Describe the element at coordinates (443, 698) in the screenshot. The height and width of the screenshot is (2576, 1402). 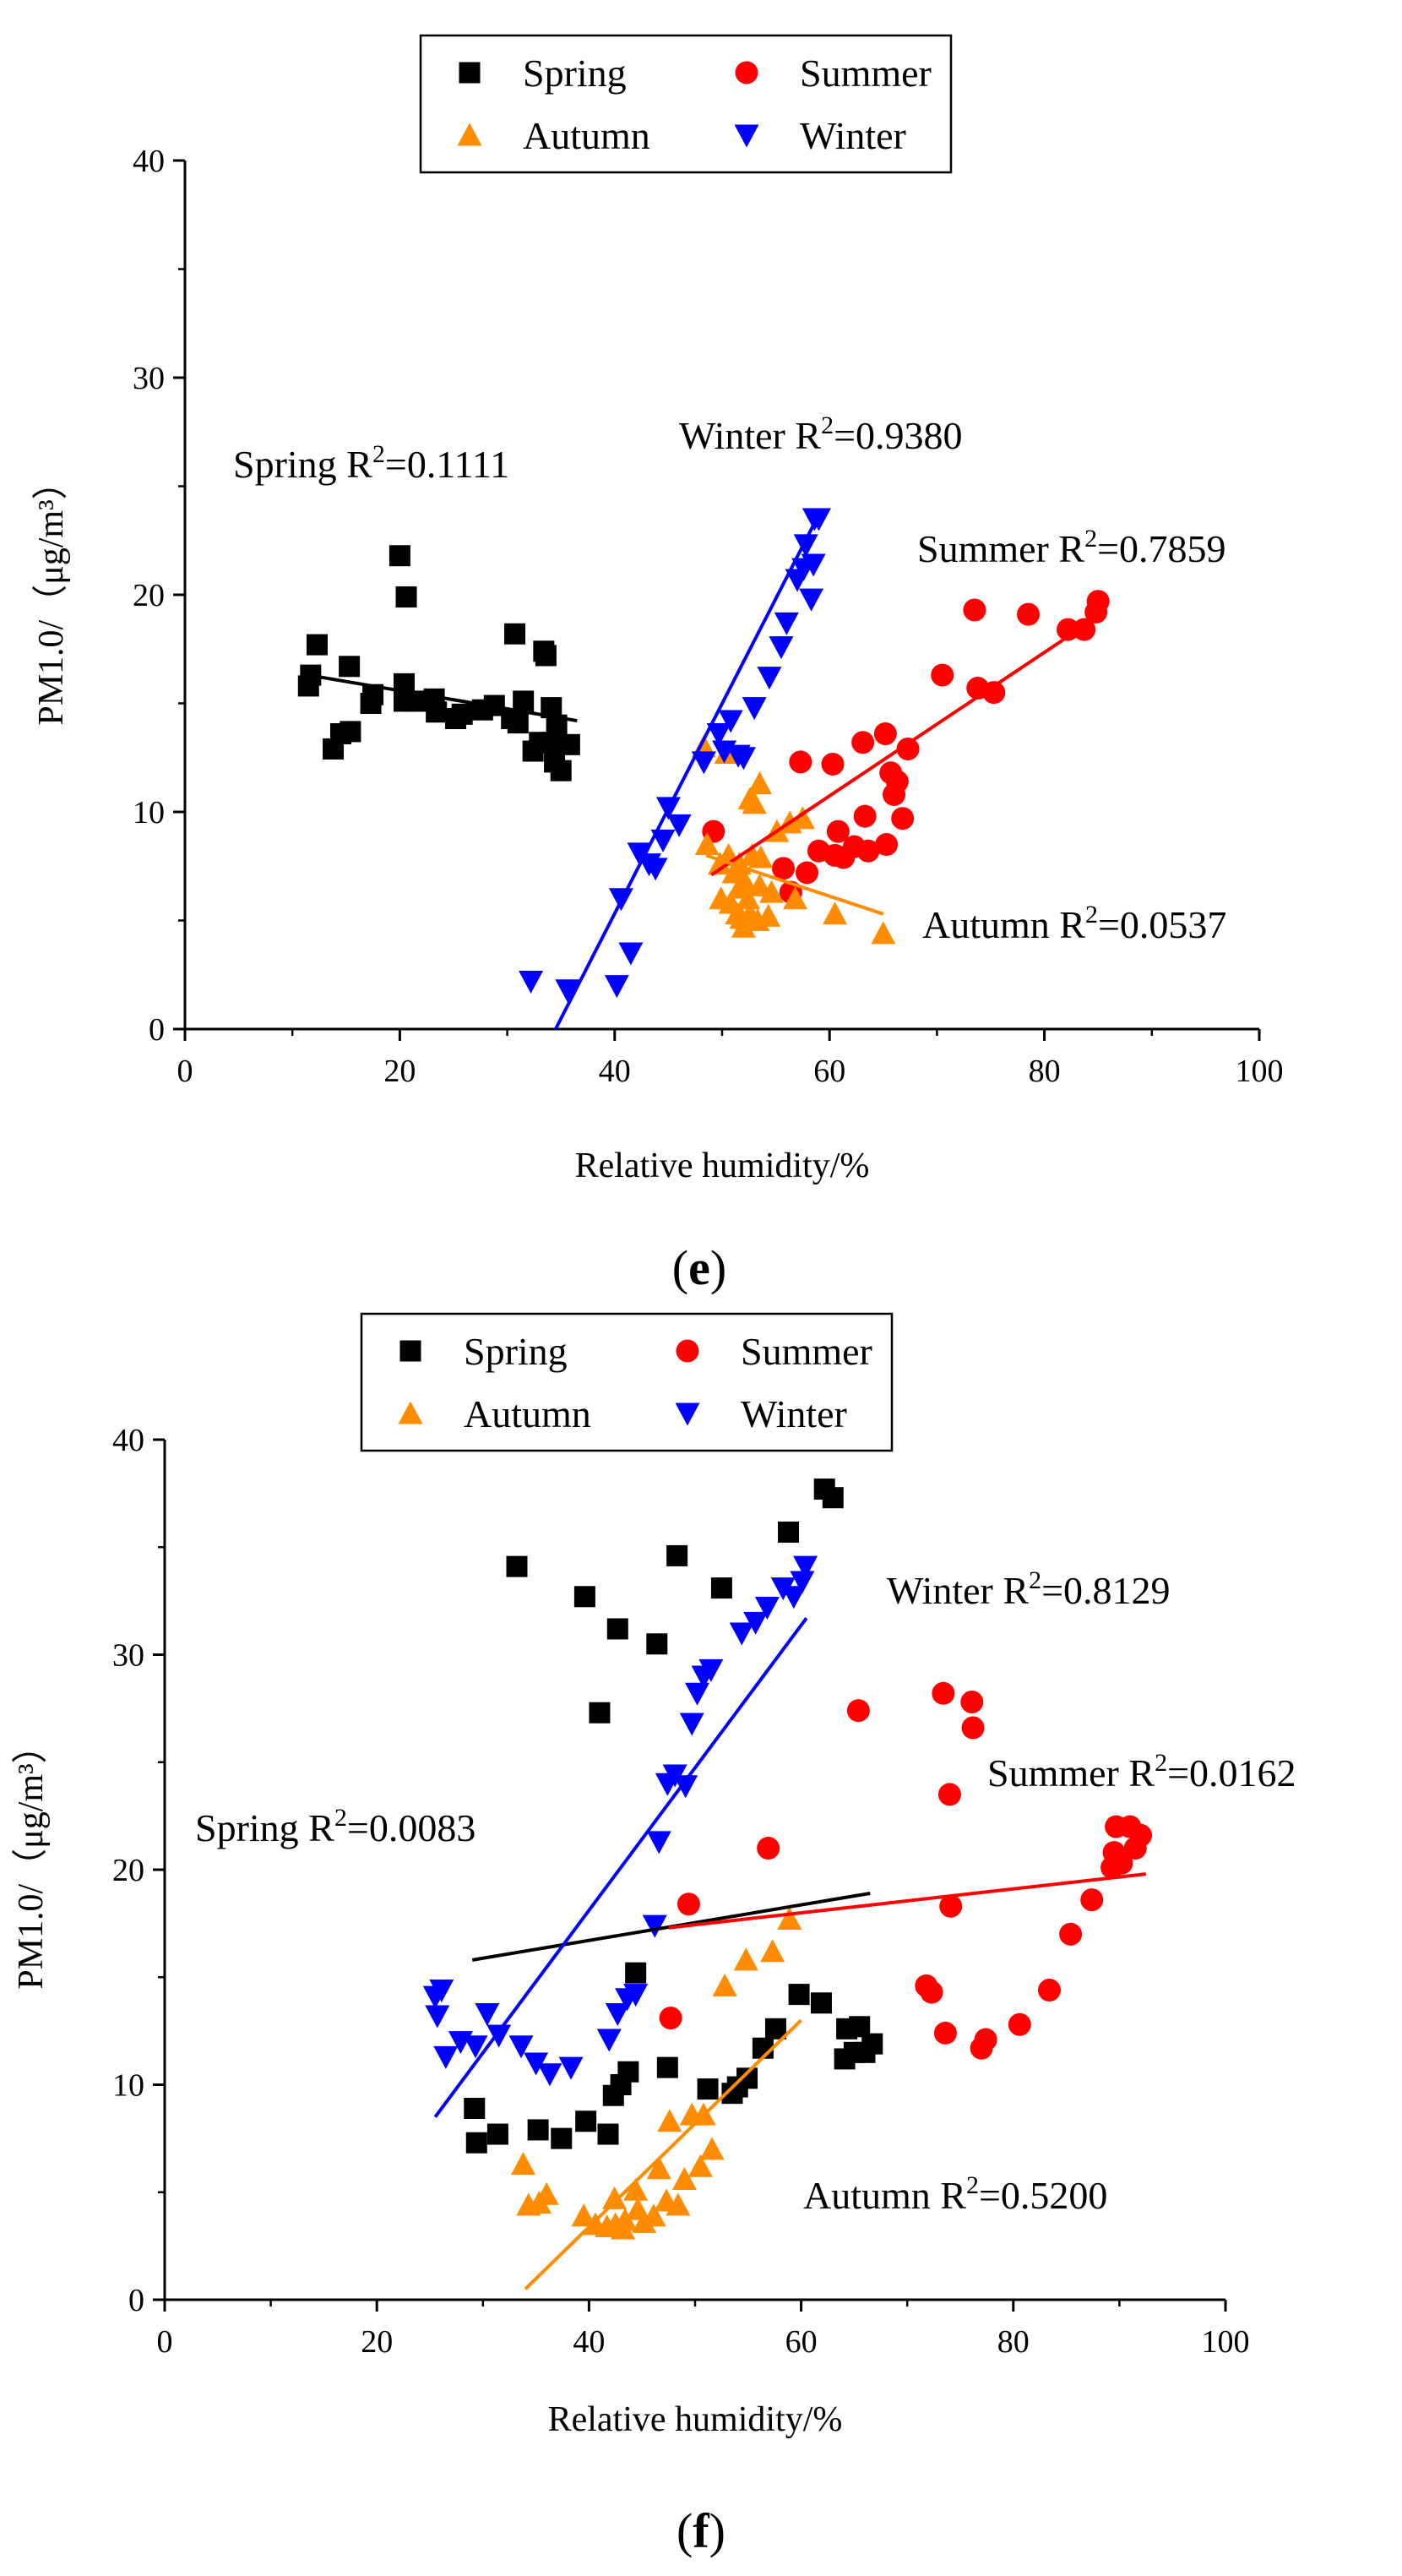
I see `fit-line-spring` at that location.